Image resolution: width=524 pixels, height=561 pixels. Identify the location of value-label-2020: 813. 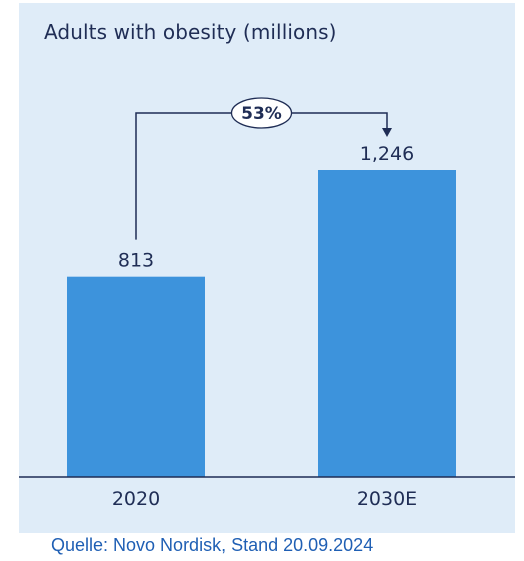
(136, 261).